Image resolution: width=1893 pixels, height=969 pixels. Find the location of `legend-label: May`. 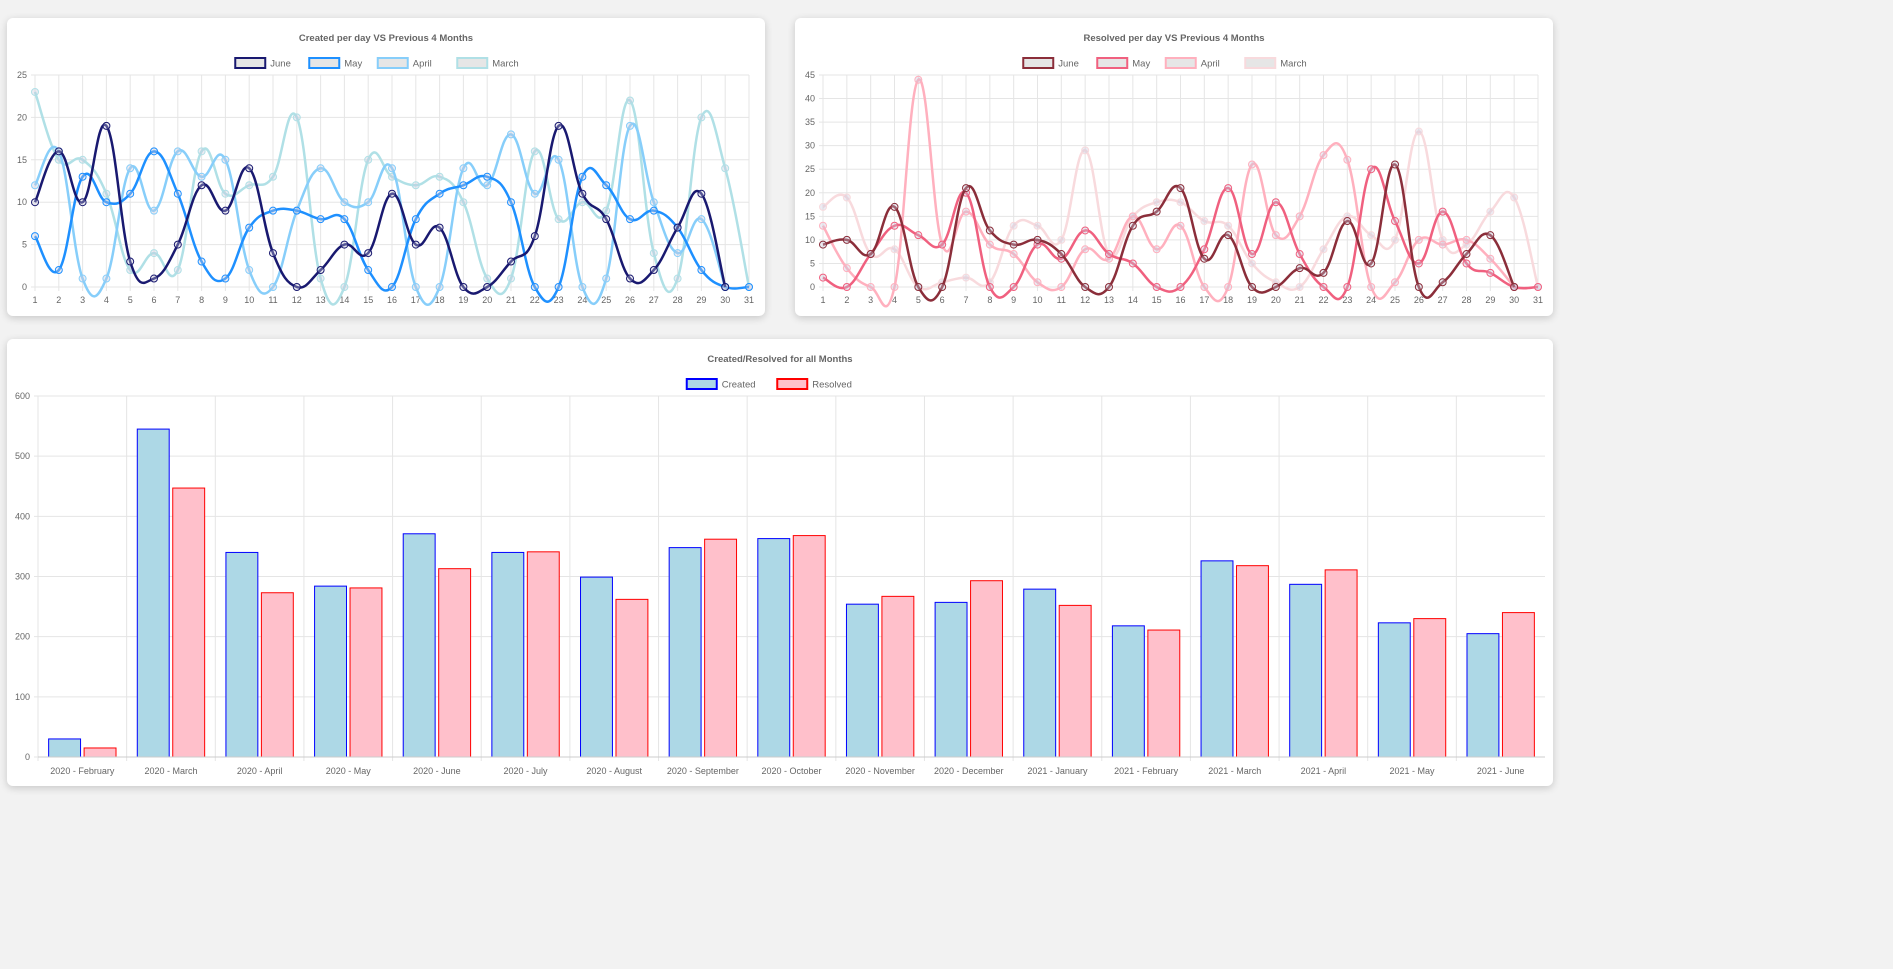

legend-label: May is located at coordinates (353, 64).